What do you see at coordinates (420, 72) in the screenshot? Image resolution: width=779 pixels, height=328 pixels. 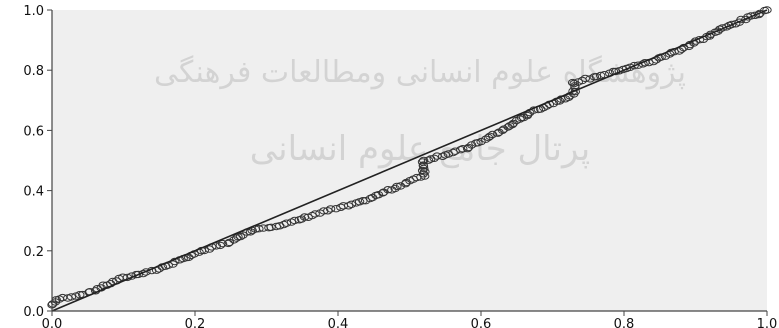 I see `watermark-line-1: پژوهشگاه علوم انسانی ومطالعات فرهنگی` at bounding box center [420, 72].